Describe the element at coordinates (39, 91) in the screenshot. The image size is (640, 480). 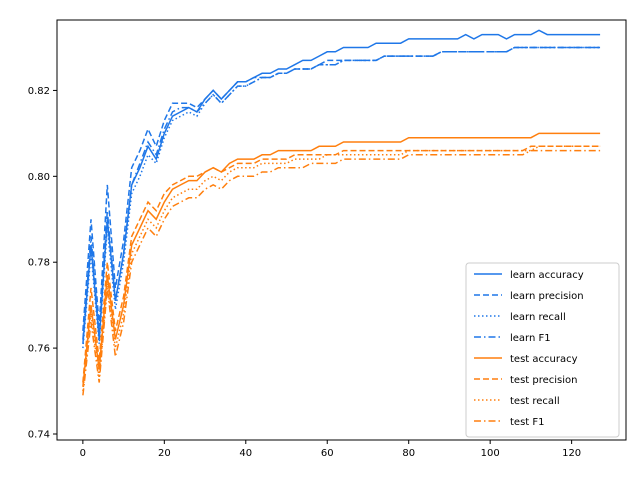
I see `y-tick-label: 0.82` at that location.